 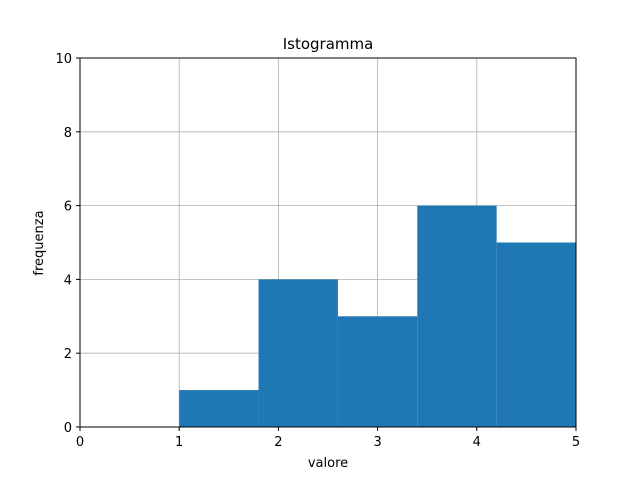 I want to click on x-tick-label: 2, so click(x=278, y=442).